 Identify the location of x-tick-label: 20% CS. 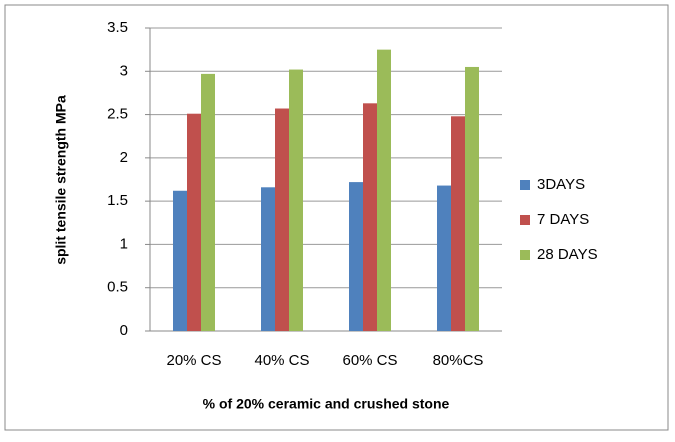
(193, 360).